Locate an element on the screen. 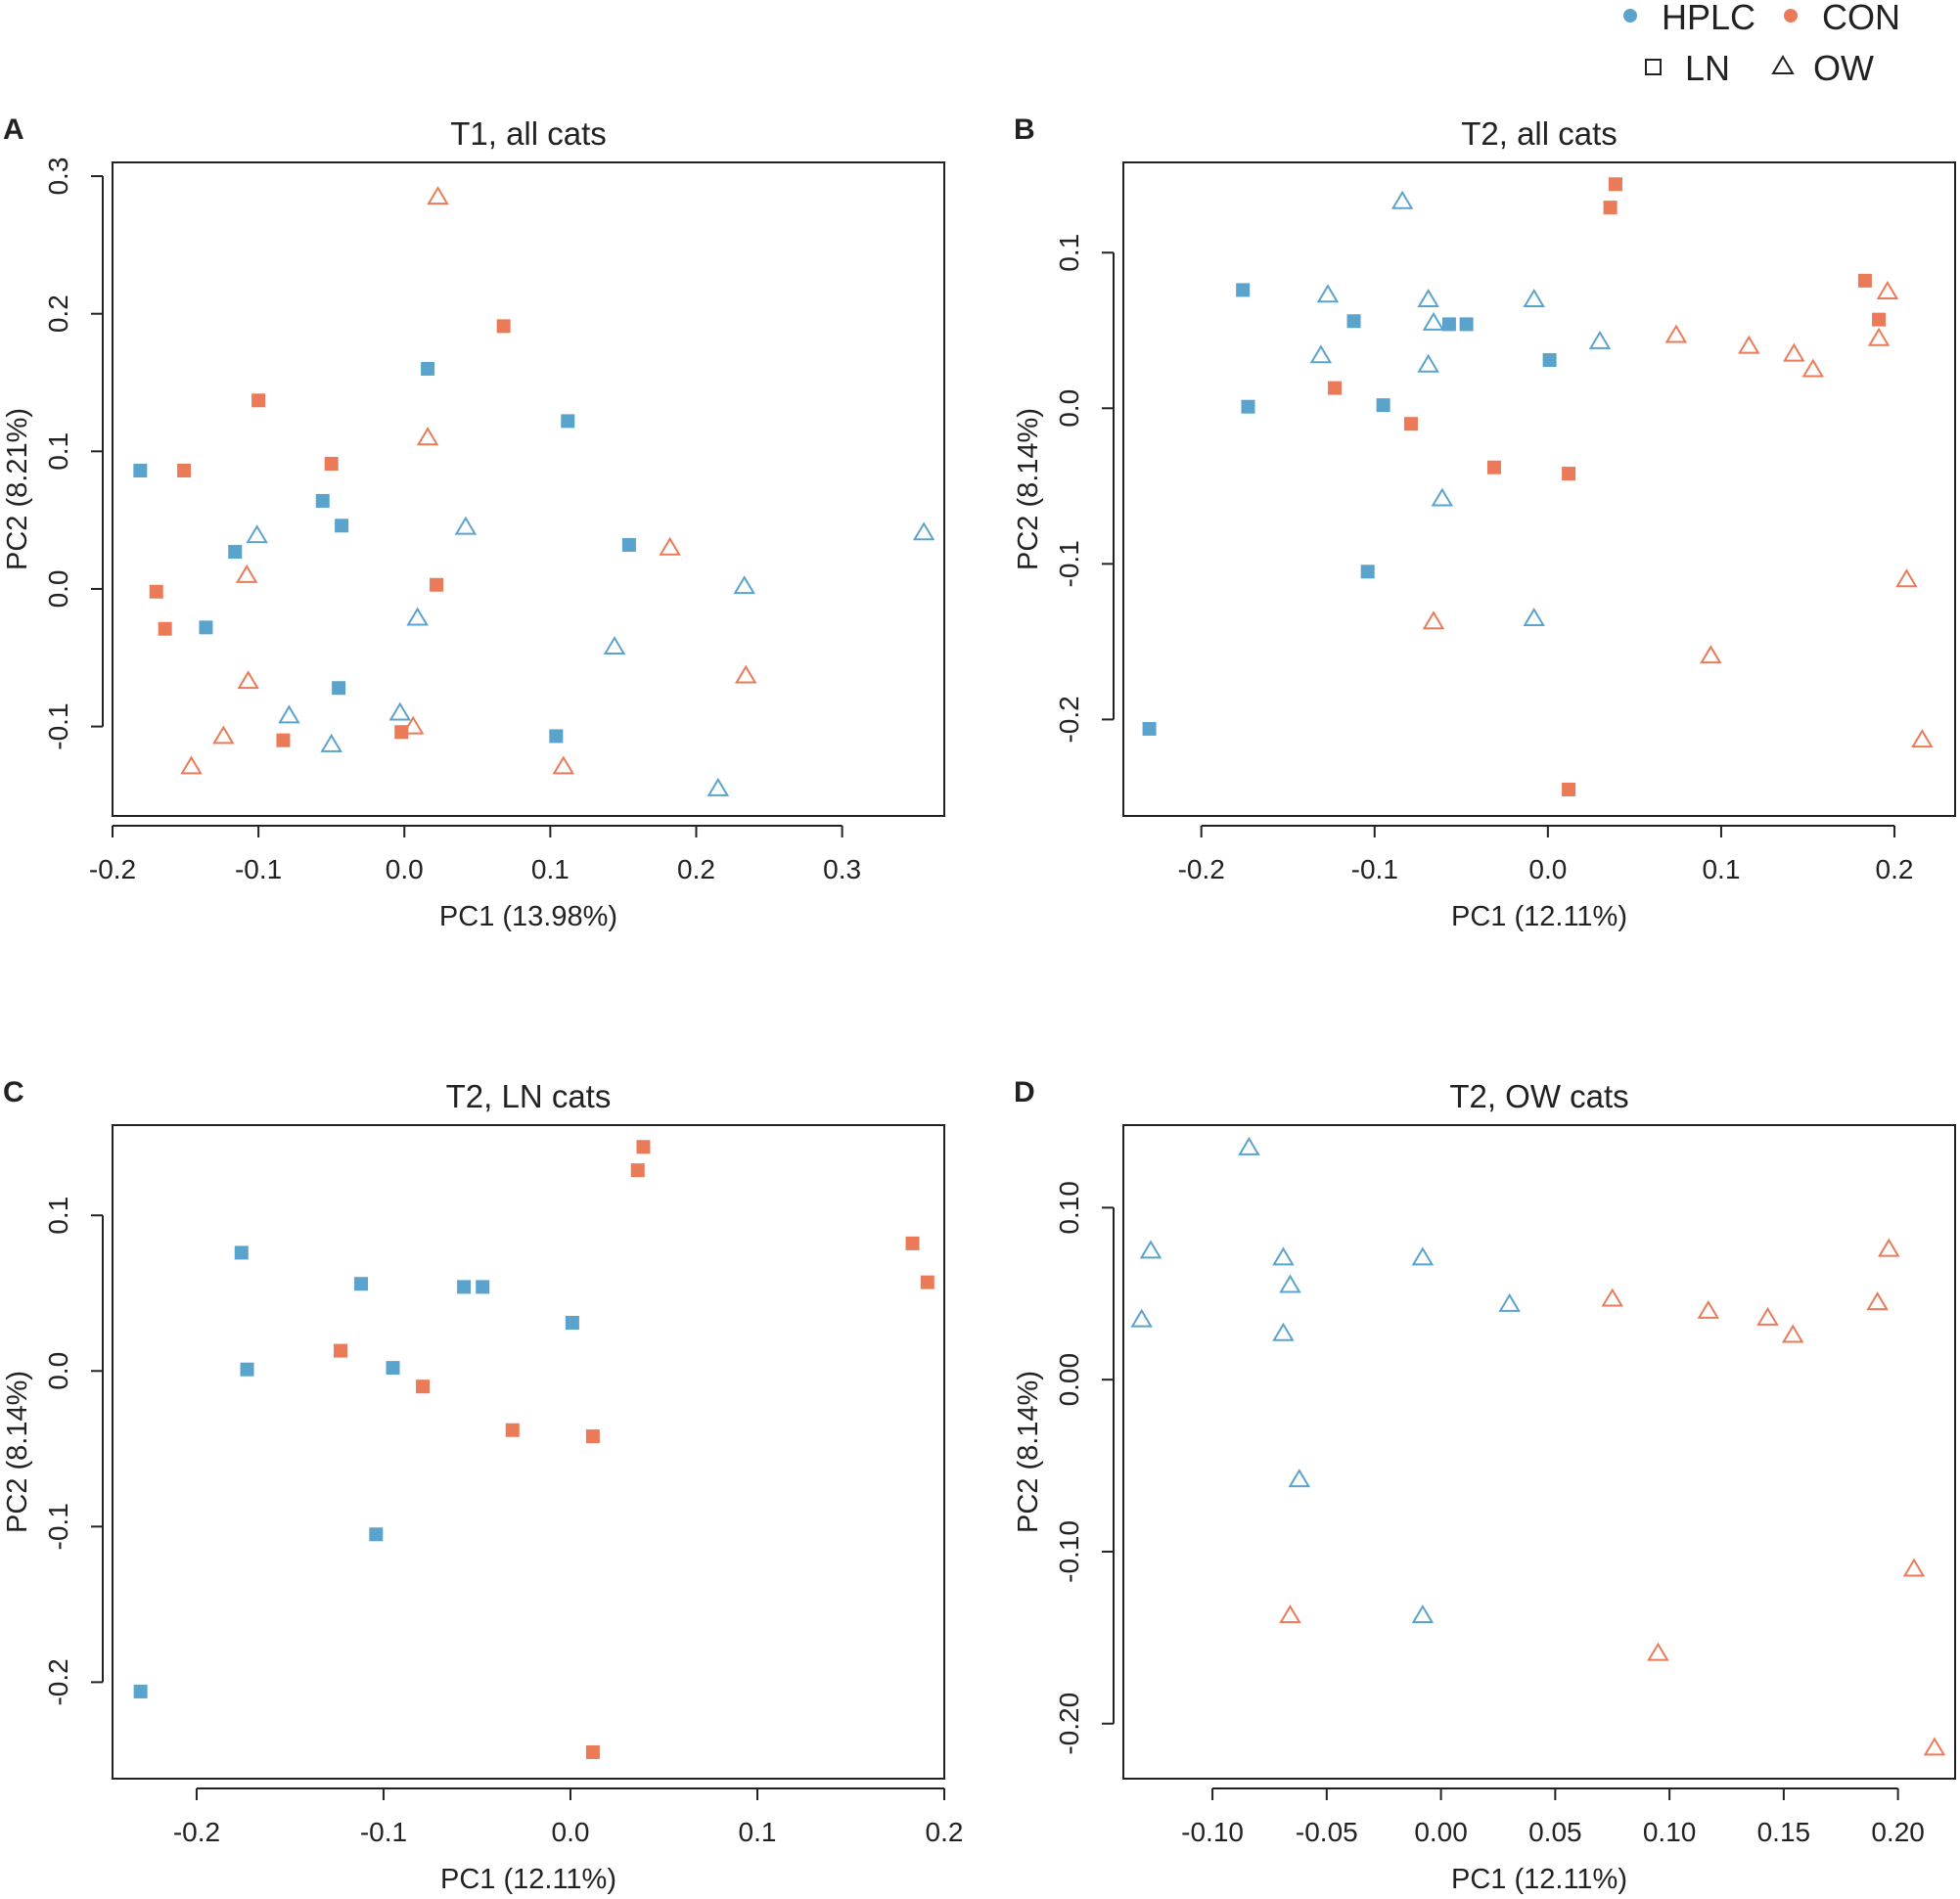 Image resolution: width=1960 pixels, height=1899 pixels. panel-d-letter: D is located at coordinates (1024, 1092).